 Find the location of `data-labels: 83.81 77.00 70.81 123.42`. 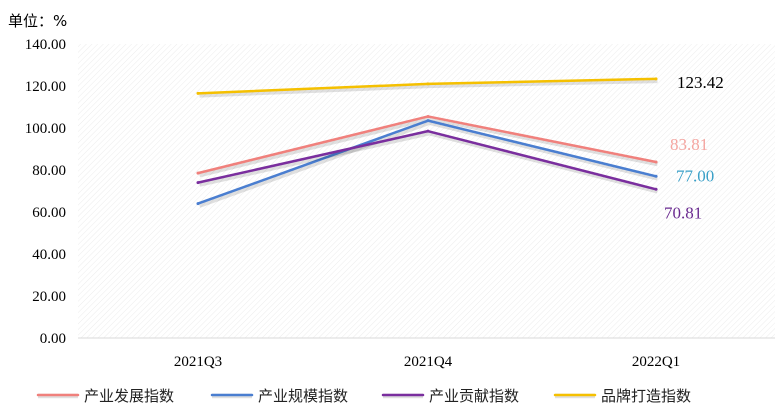

data-labels: 83.81 77.00 70.81 123.42 is located at coordinates (694, 147).